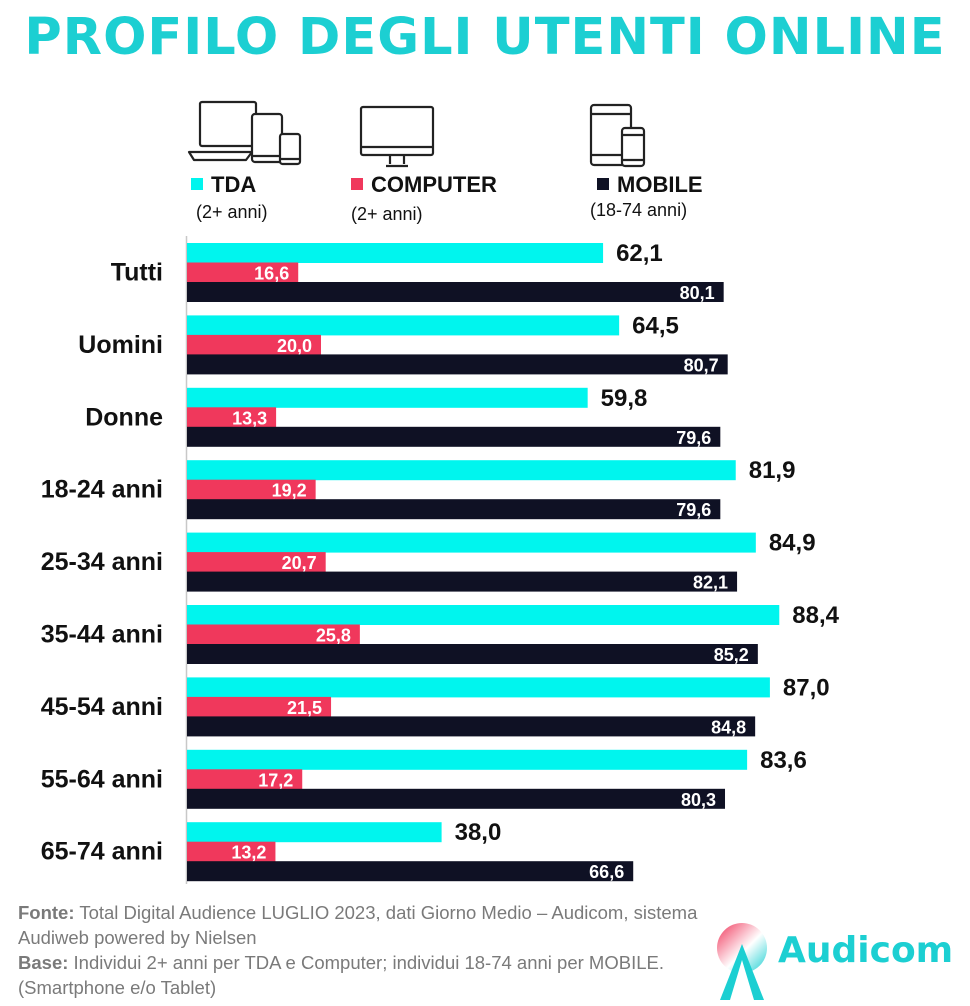  I want to click on footer-source-label: Fonte:, so click(46, 912).